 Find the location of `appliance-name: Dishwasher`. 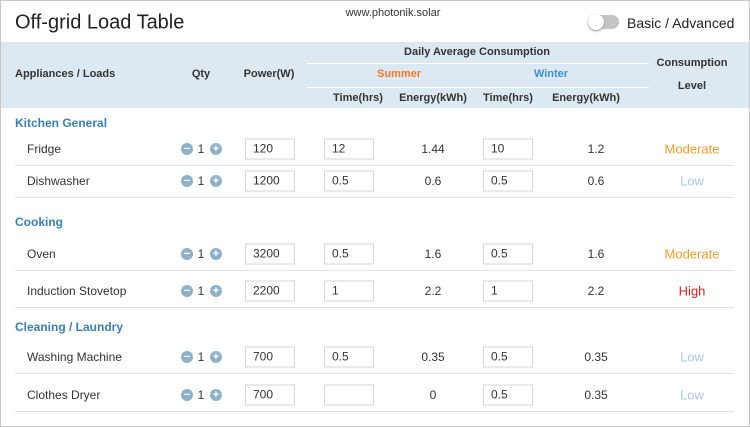

appliance-name: Dishwasher is located at coordinates (58, 181).